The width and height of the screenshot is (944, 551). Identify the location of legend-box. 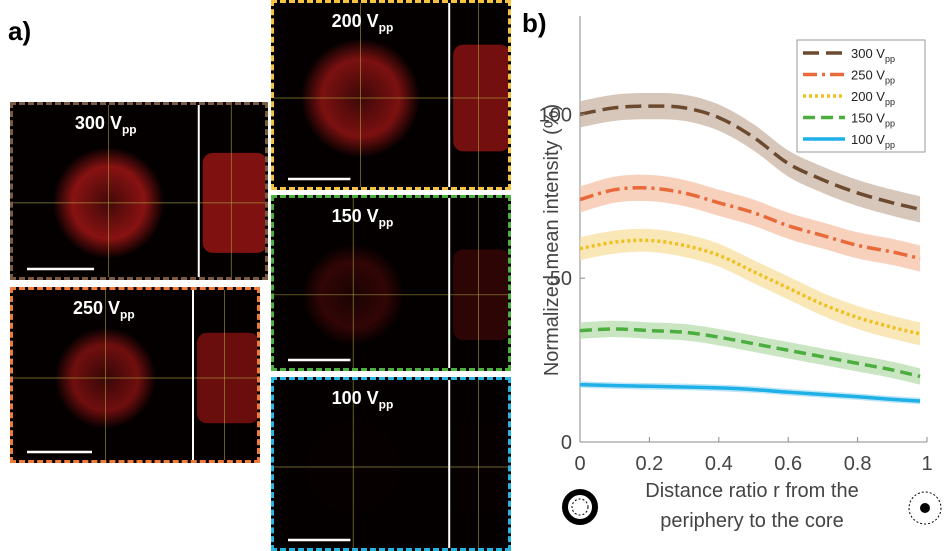
(861, 96).